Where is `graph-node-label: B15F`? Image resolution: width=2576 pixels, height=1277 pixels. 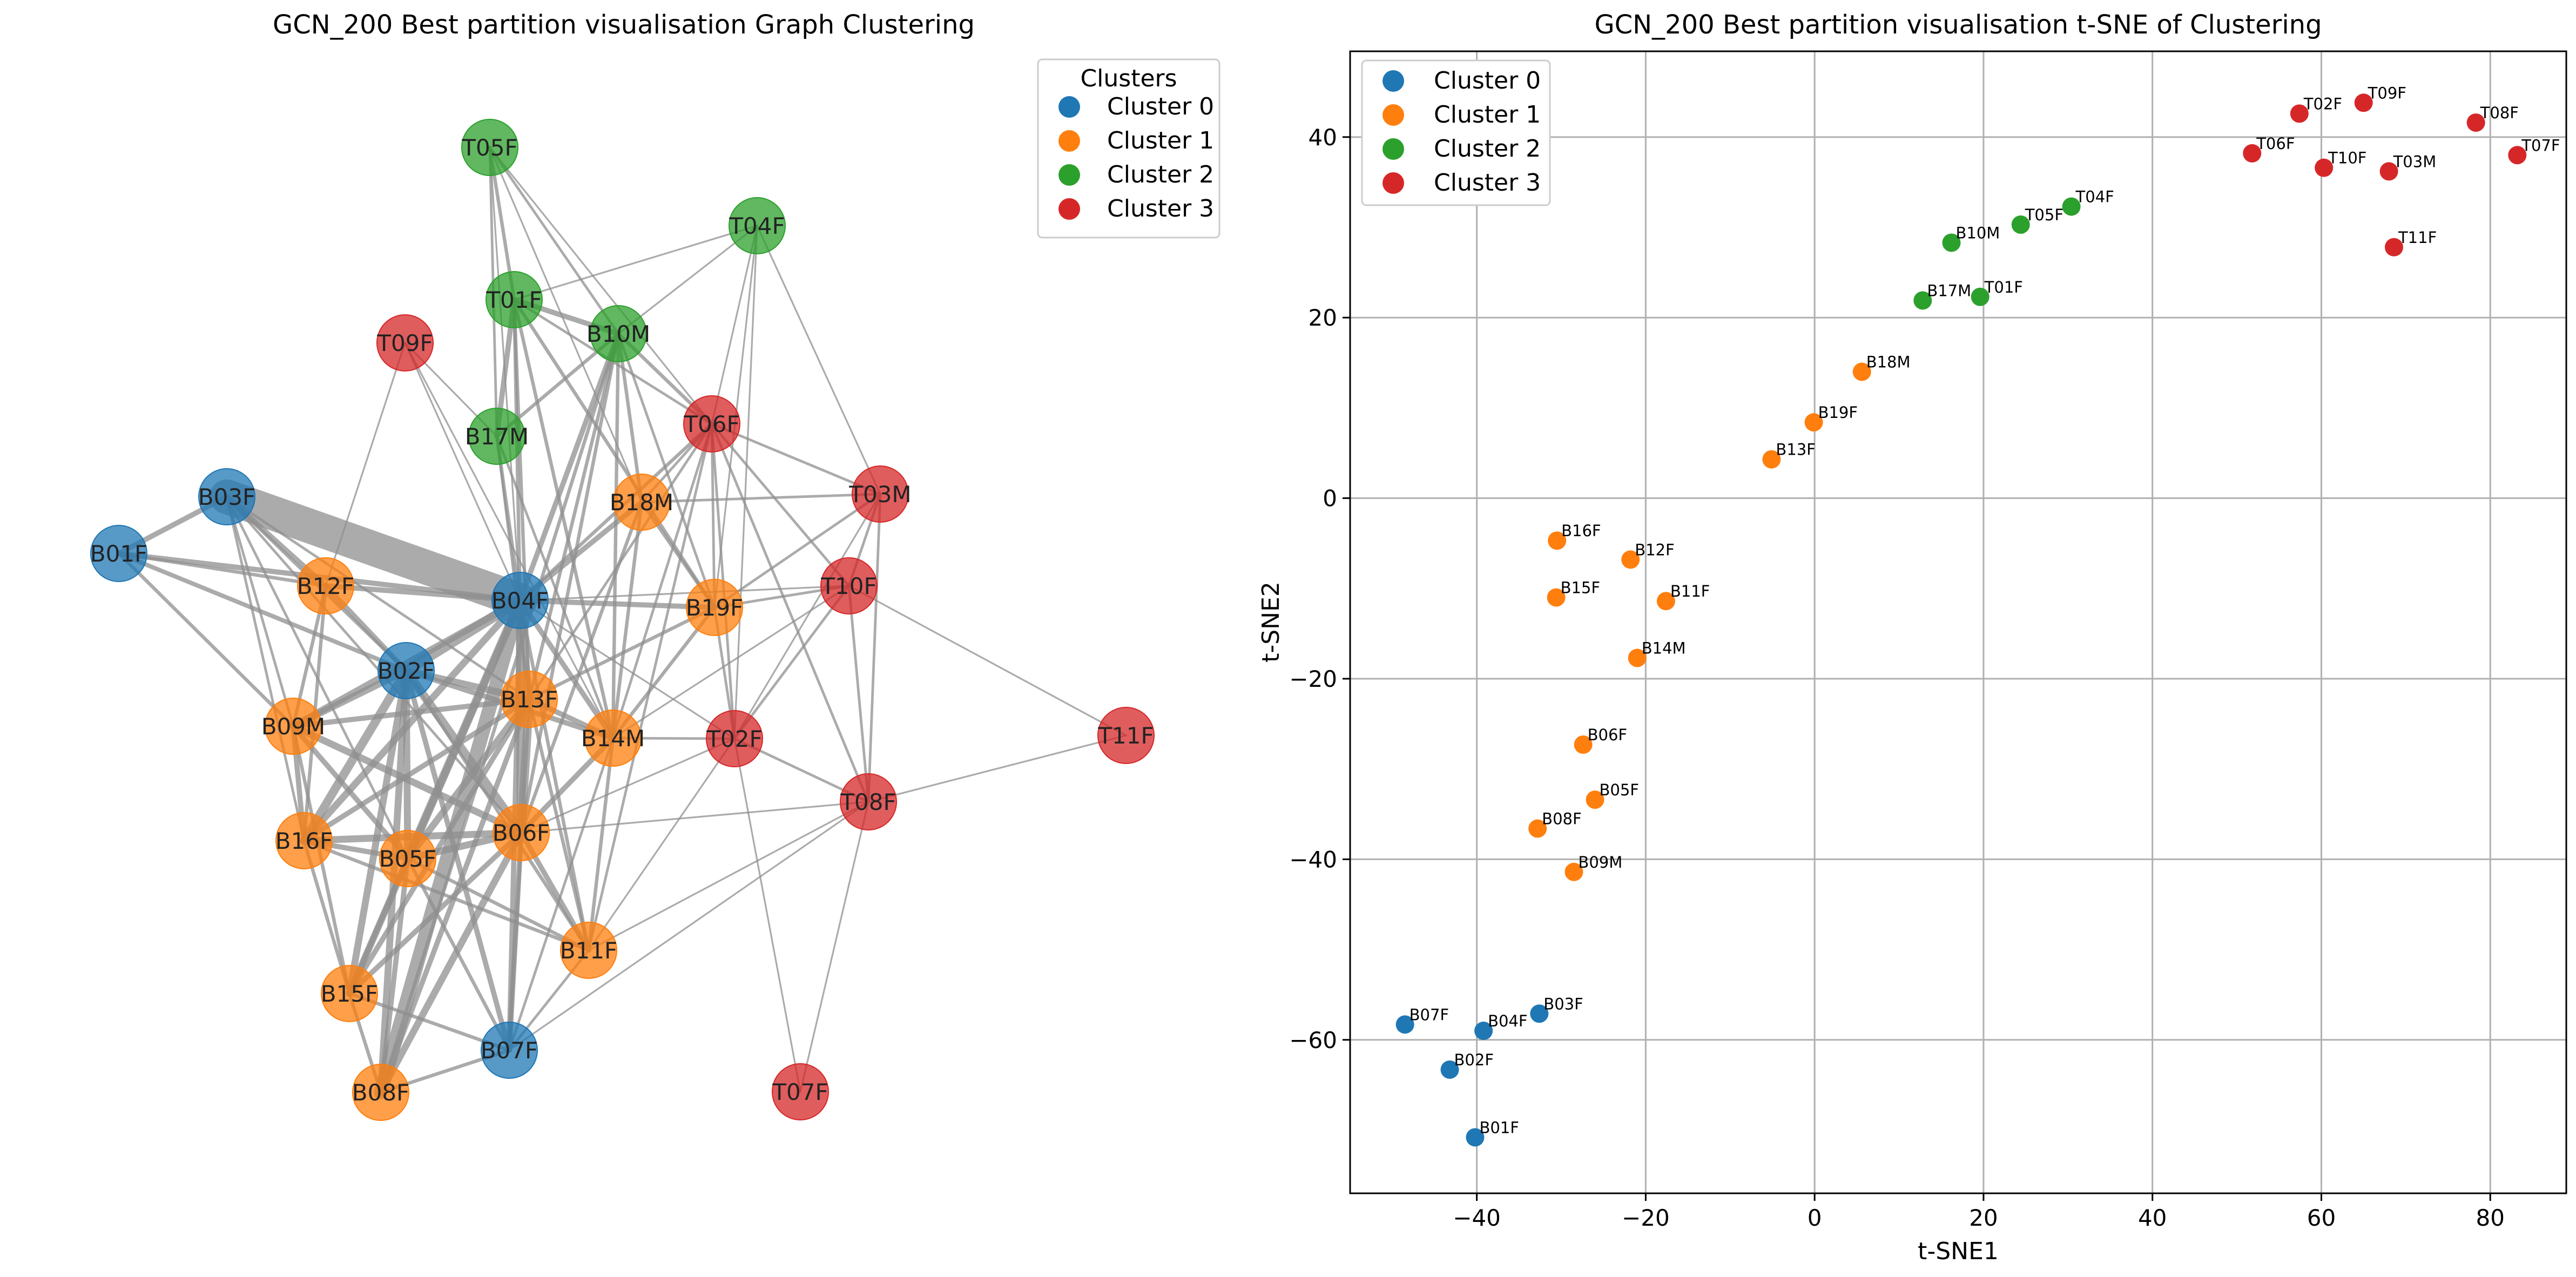
graph-node-label: B15F is located at coordinates (349, 994).